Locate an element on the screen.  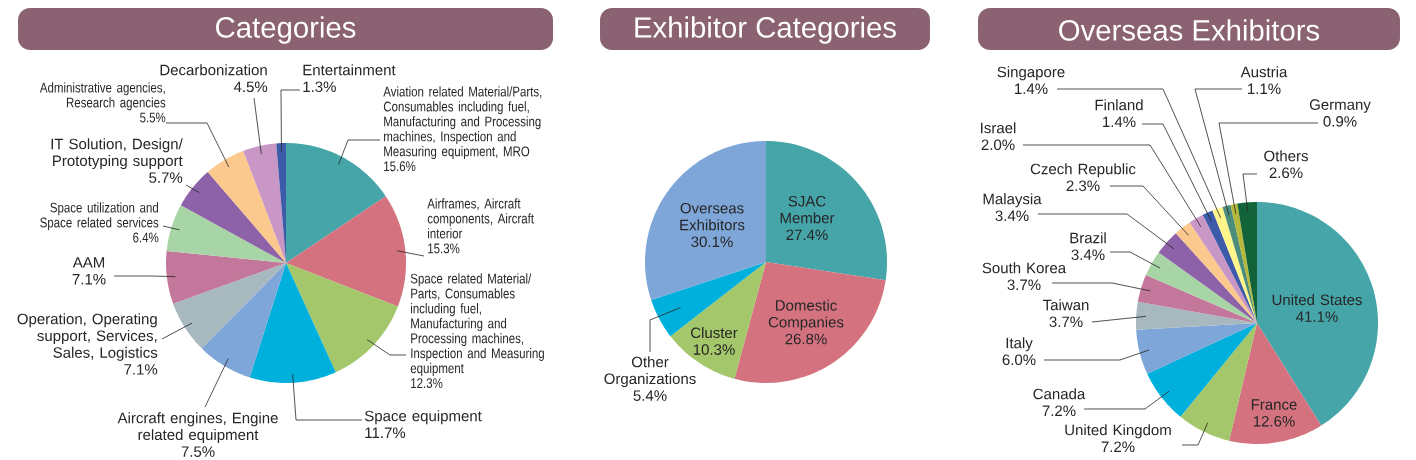
data-label: 2.0% is located at coordinates (998, 145).